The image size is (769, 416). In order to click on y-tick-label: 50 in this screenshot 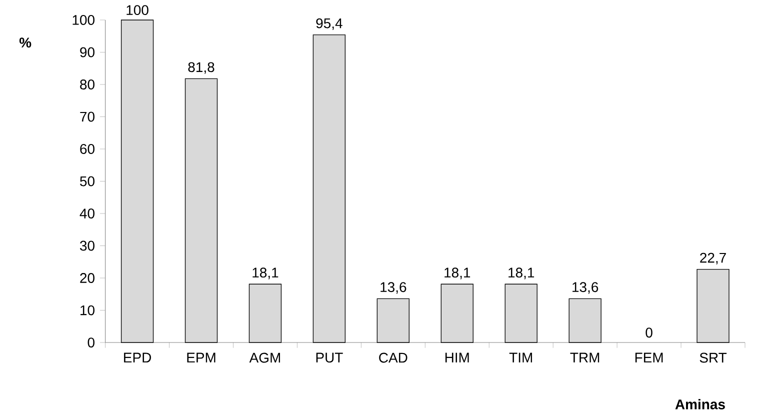, I will do `click(87, 181)`.